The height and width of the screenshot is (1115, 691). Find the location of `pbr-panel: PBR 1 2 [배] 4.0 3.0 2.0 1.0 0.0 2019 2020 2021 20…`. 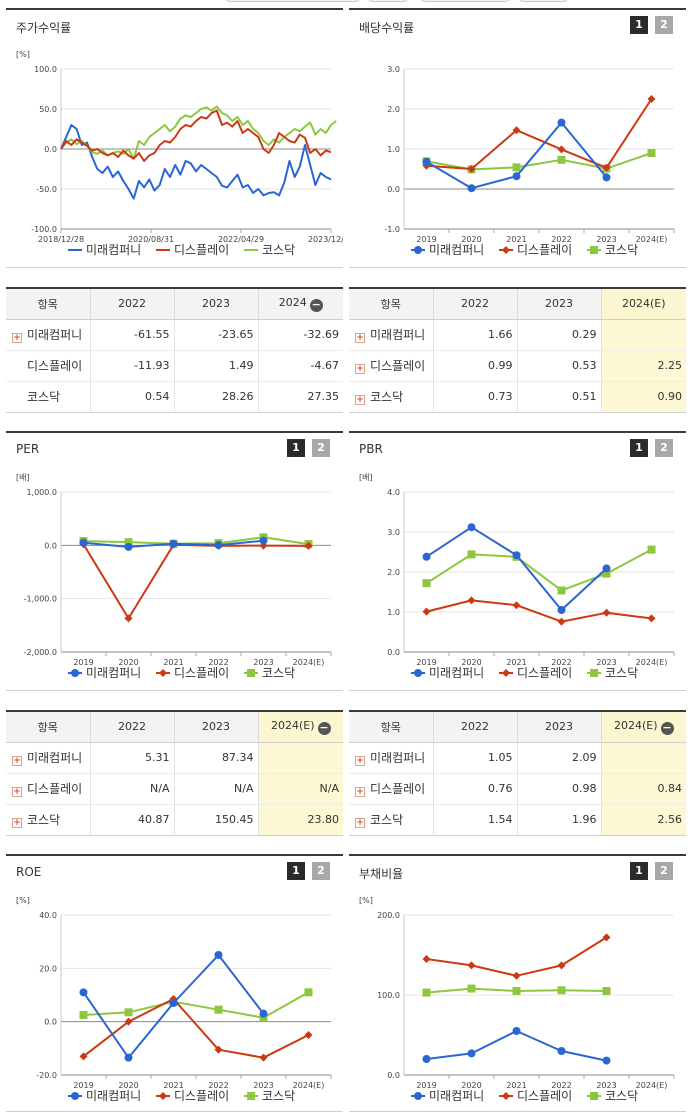

pbr-panel: PBR 1 2 [배] 4.0 3.0 2.0 1.0 0.0 2019 2020 2021 20… is located at coordinates (517, 561).